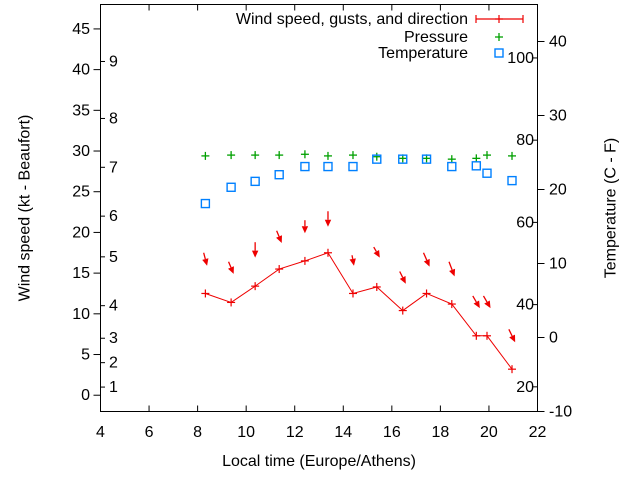  Describe the element at coordinates (113, 338) in the screenshot. I see `beaufort-label: 3` at that location.